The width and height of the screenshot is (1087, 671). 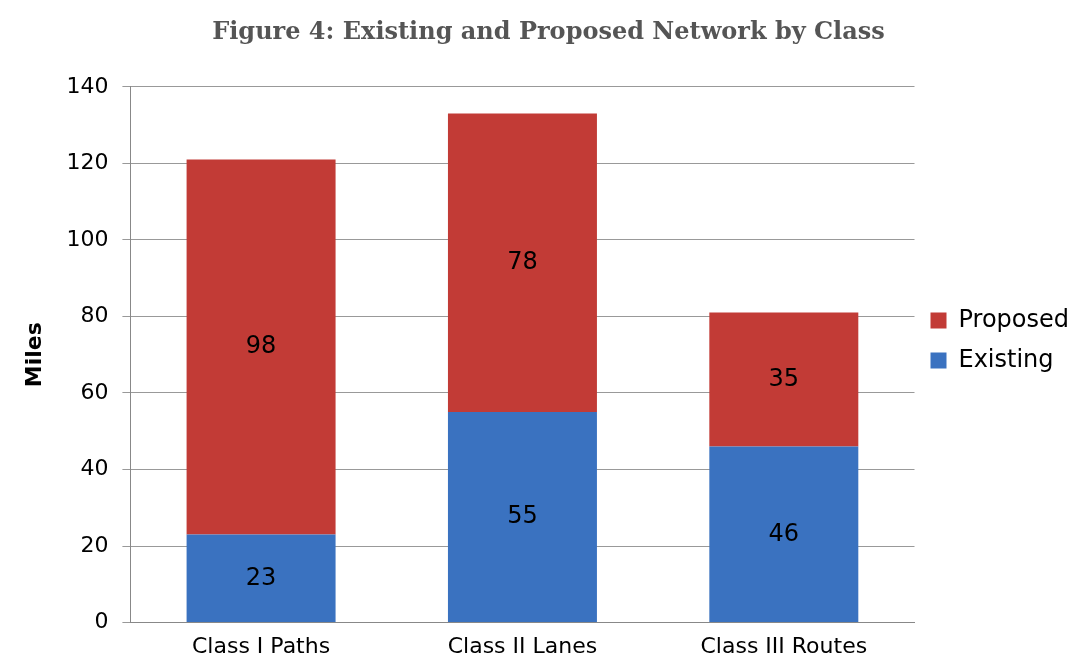 I want to click on x-tick-label: Class II Lanes, so click(x=522, y=645).